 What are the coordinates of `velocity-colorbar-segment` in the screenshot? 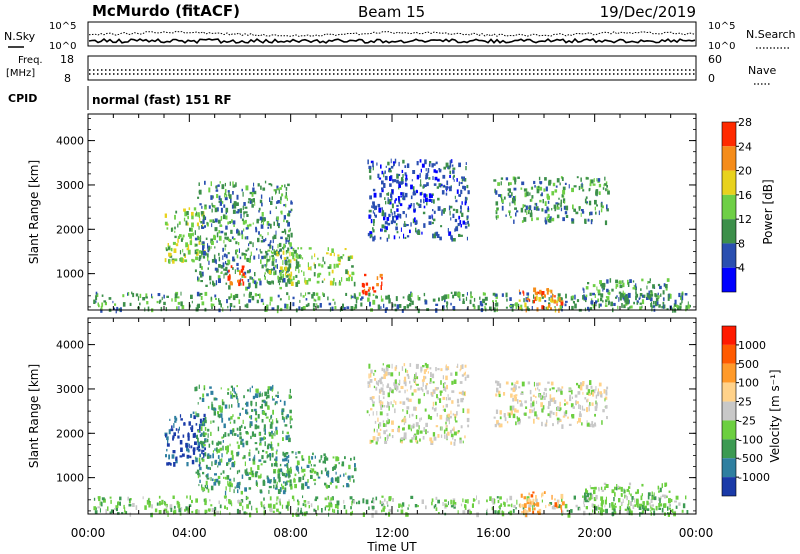 It's located at (729, 354).